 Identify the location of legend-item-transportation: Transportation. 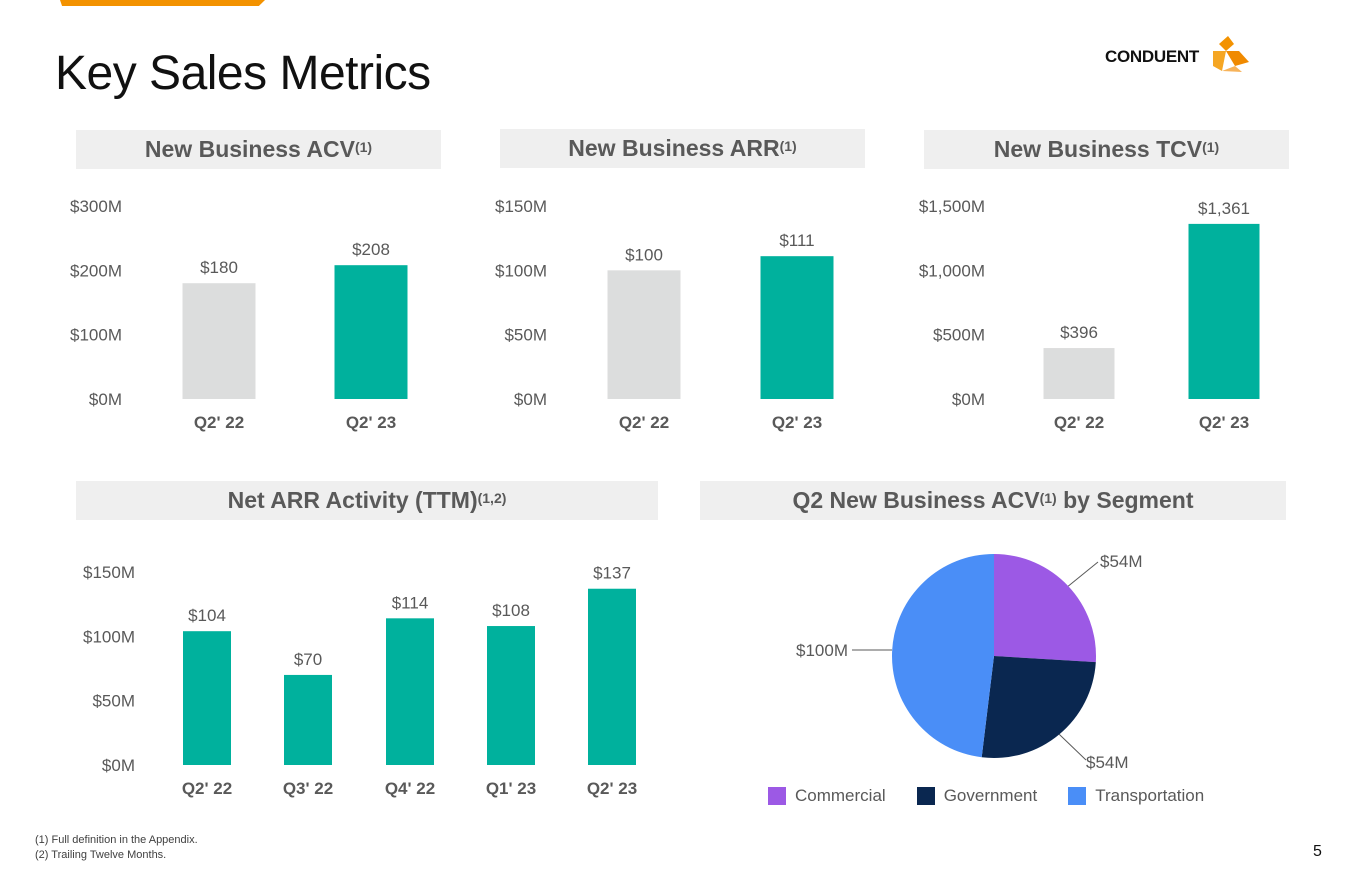
(1136, 796).